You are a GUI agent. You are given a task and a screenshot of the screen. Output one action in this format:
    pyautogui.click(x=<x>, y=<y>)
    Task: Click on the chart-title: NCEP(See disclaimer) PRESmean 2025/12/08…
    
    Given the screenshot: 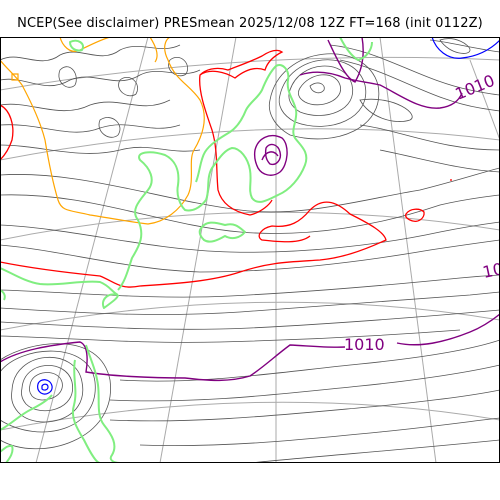 What is the action you would take?
    pyautogui.click(x=250, y=23)
    